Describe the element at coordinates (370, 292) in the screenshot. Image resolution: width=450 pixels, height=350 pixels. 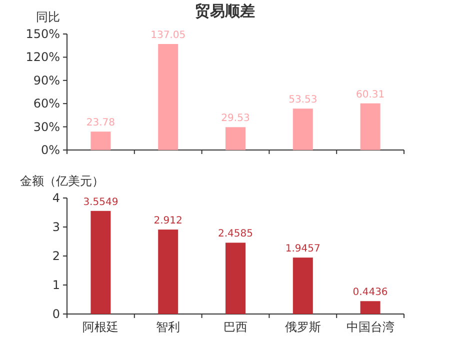
I see `data-label: 0.4436` at that location.